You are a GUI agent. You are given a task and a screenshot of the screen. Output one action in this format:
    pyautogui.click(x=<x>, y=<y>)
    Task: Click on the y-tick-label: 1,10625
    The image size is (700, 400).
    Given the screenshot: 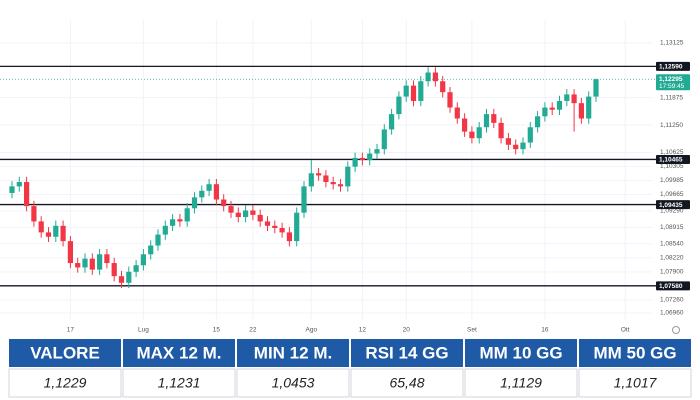 What is the action you would take?
    pyautogui.click(x=672, y=152)
    